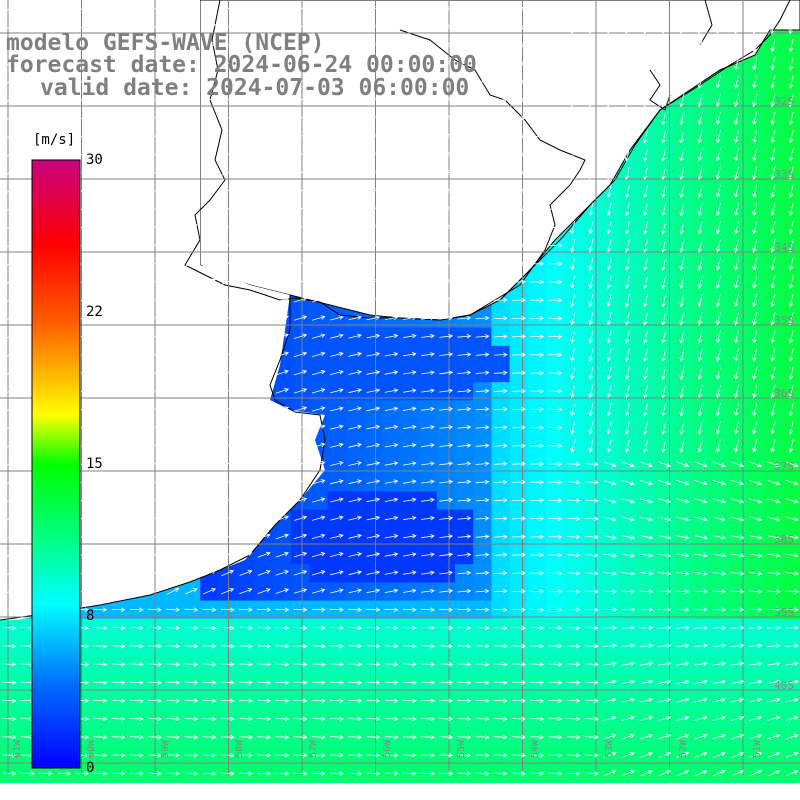  I want to click on colorbar, so click(56, 464).